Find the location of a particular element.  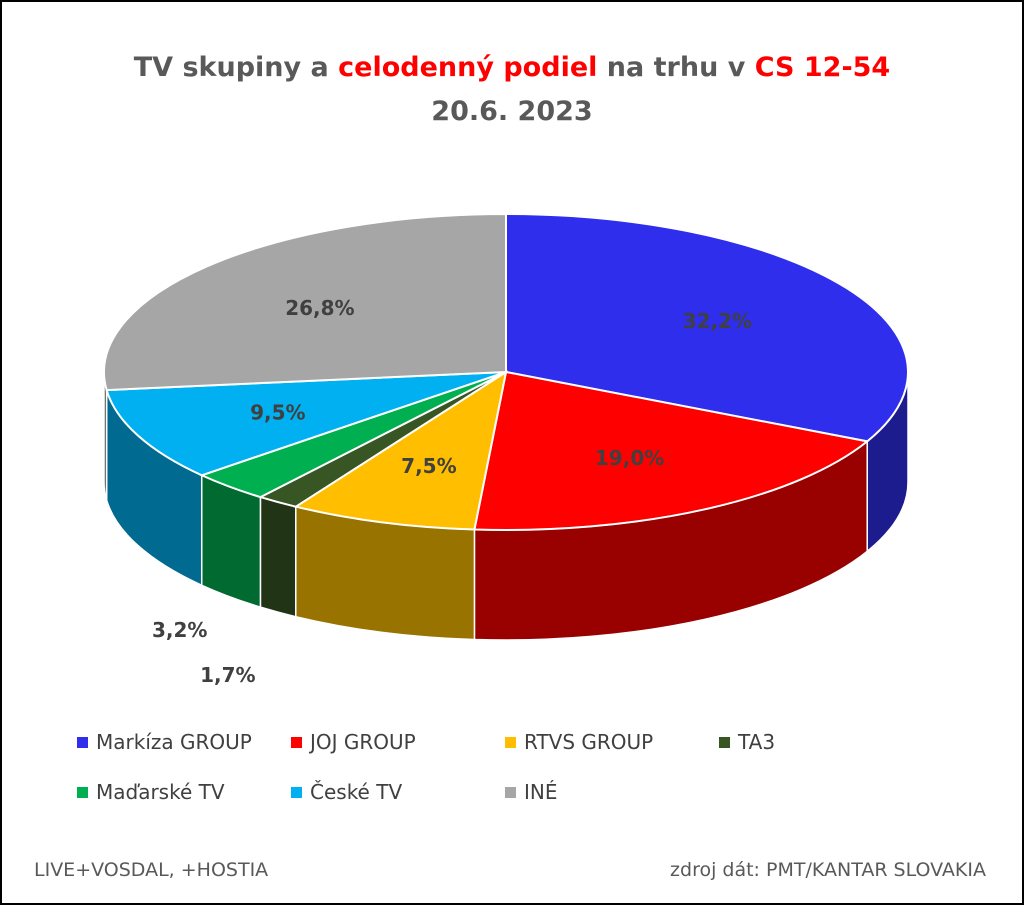

data-label-4: 3,2% is located at coordinates (179, 630).